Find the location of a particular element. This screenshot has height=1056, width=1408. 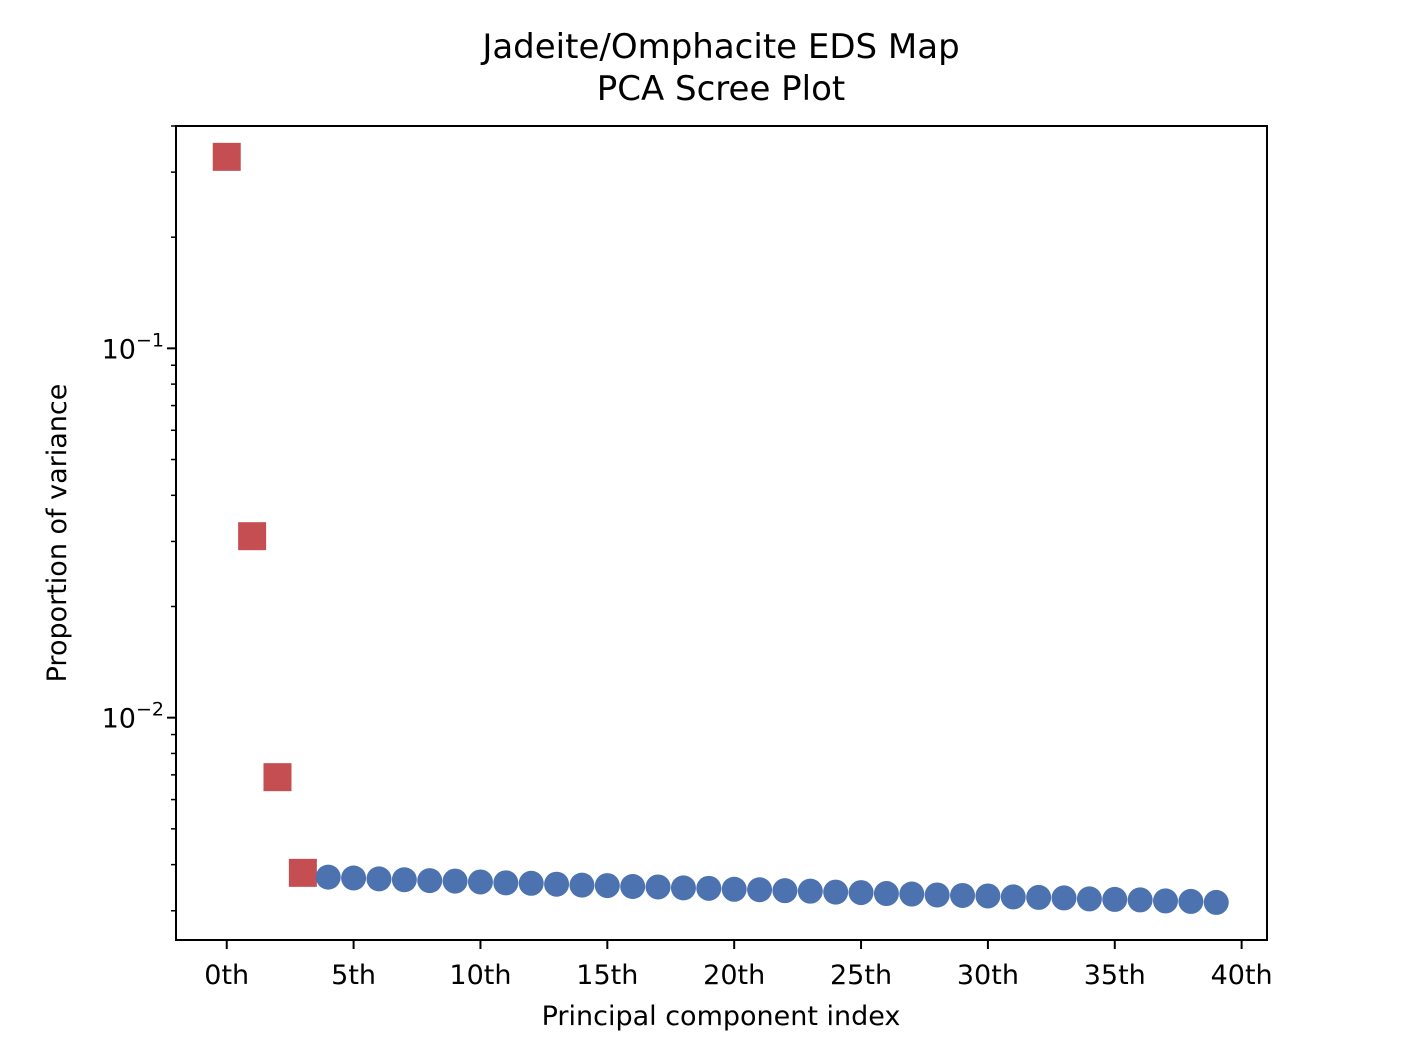

x-tick-label-40: 40th is located at coordinates (1242, 975).